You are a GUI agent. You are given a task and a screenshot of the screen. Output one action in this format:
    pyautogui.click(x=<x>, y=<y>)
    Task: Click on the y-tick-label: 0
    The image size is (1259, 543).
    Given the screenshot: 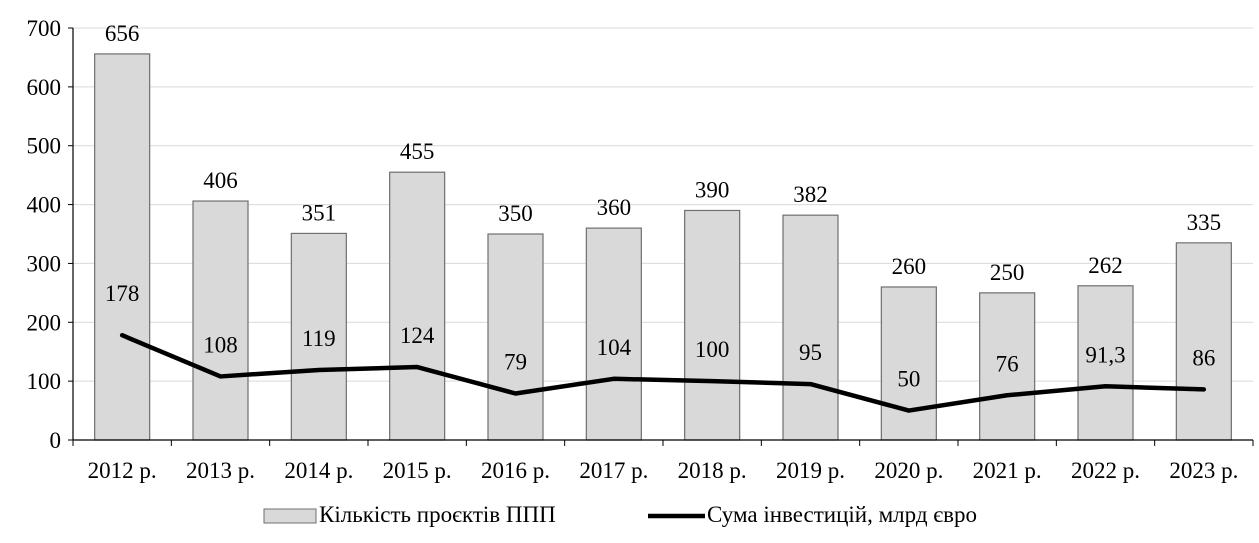 What is the action you would take?
    pyautogui.click(x=56, y=440)
    